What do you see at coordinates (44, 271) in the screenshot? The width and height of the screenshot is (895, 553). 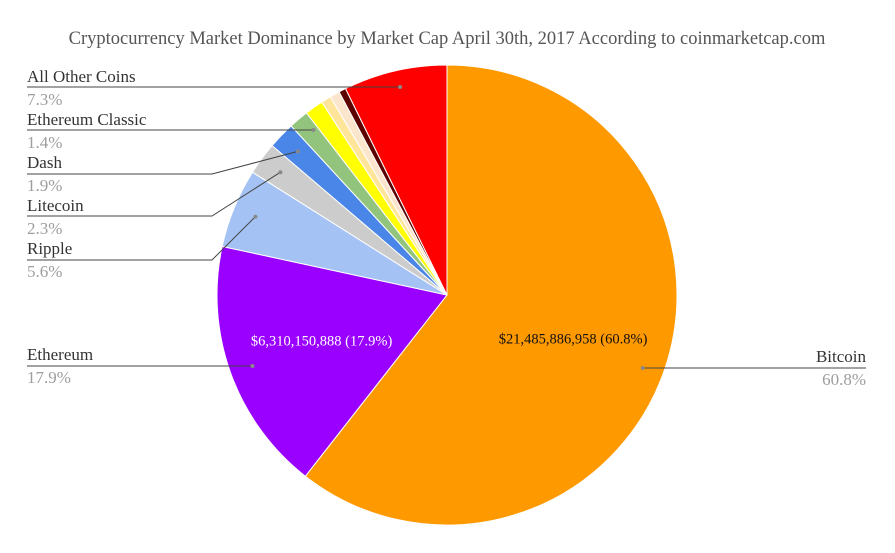 I see `slice-percent-label-ripple: 5.6%` at bounding box center [44, 271].